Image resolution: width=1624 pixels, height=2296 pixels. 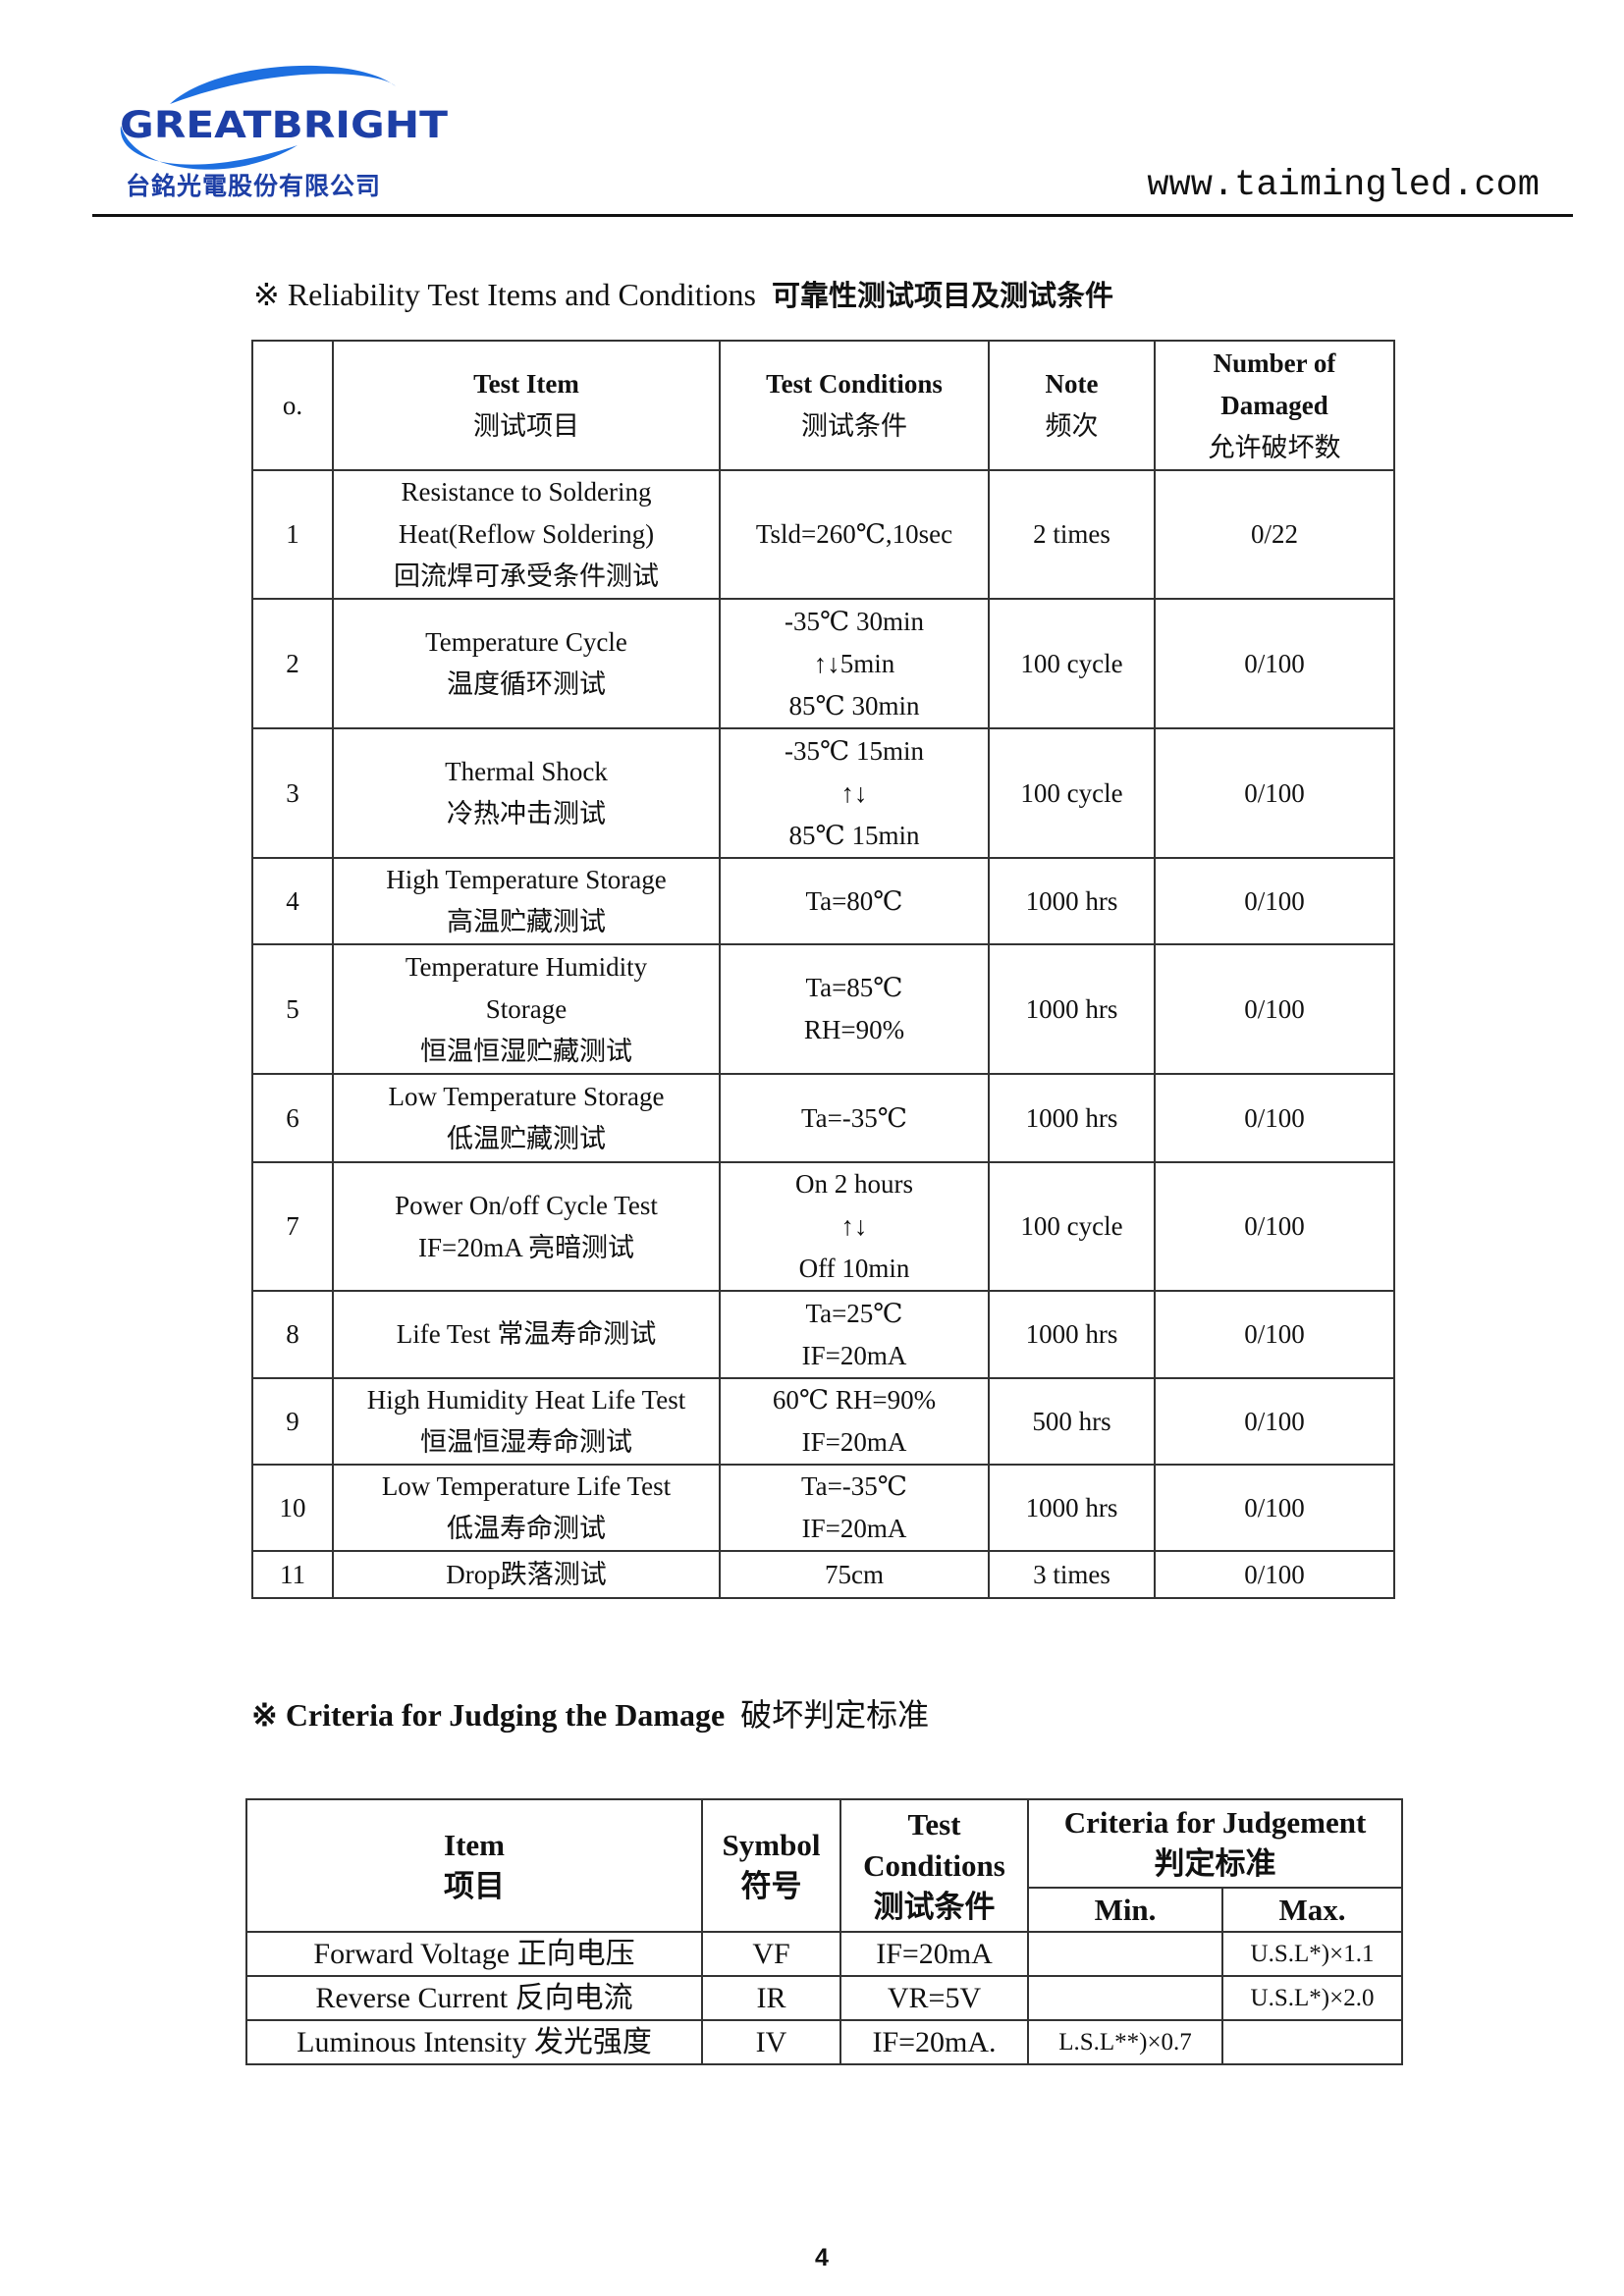 What do you see at coordinates (822, 2257) in the screenshot?
I see `page-number: 4` at bounding box center [822, 2257].